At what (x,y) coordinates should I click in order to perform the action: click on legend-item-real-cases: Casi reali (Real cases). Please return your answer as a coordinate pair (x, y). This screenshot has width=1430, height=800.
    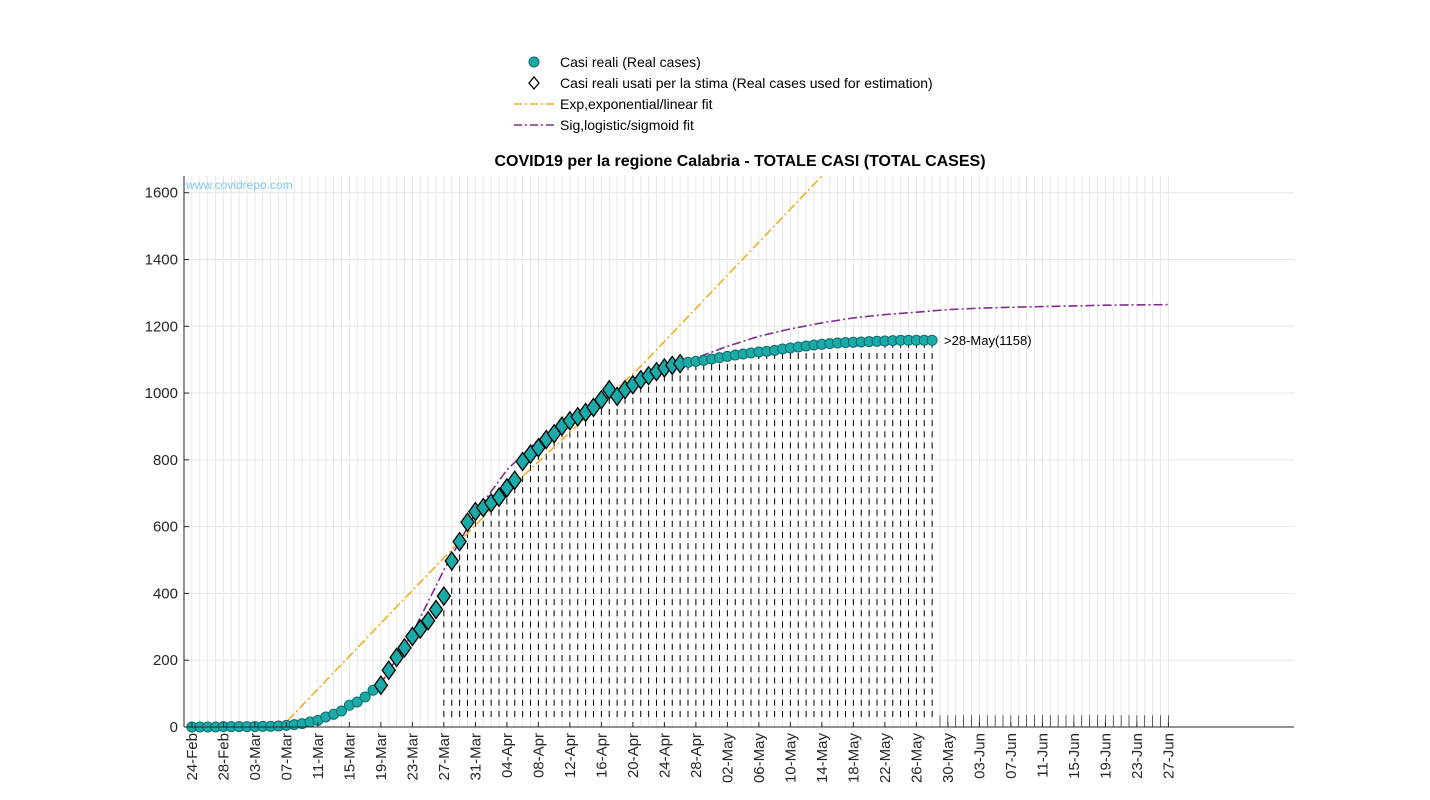
    Looking at the image, I should click on (604, 62).